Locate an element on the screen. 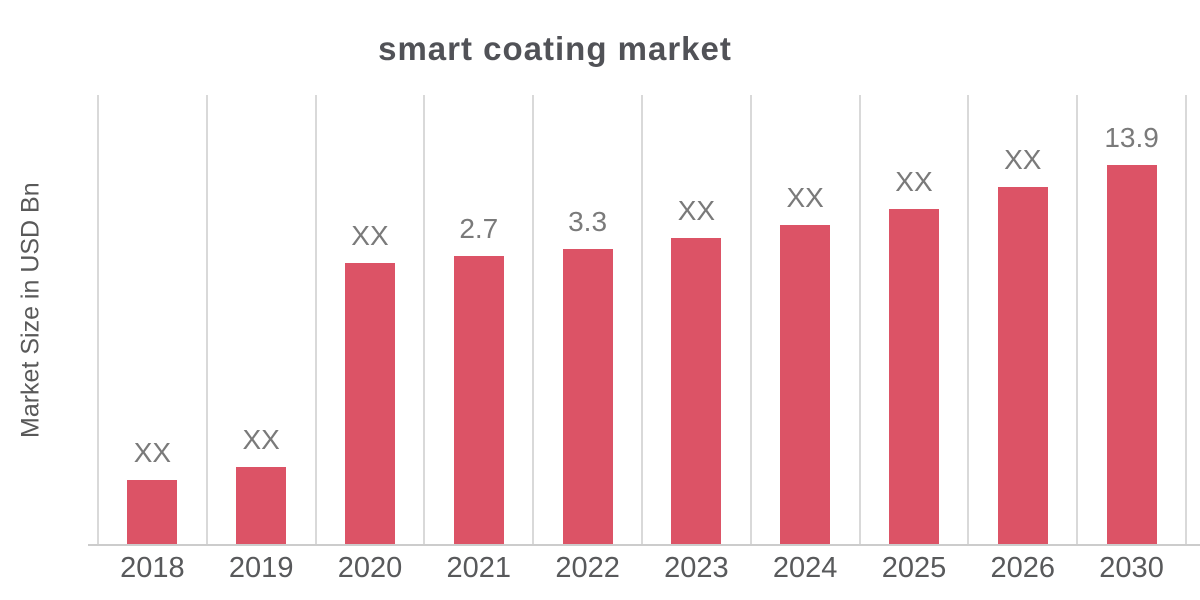  value-label-2021: 2.7 is located at coordinates (479, 228).